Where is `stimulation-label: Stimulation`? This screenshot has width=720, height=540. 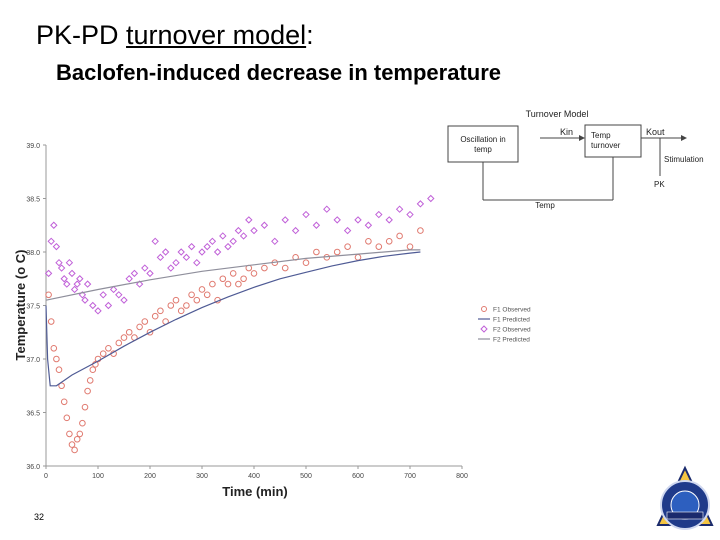
stimulation-label: Stimulation is located at coordinates (684, 159).